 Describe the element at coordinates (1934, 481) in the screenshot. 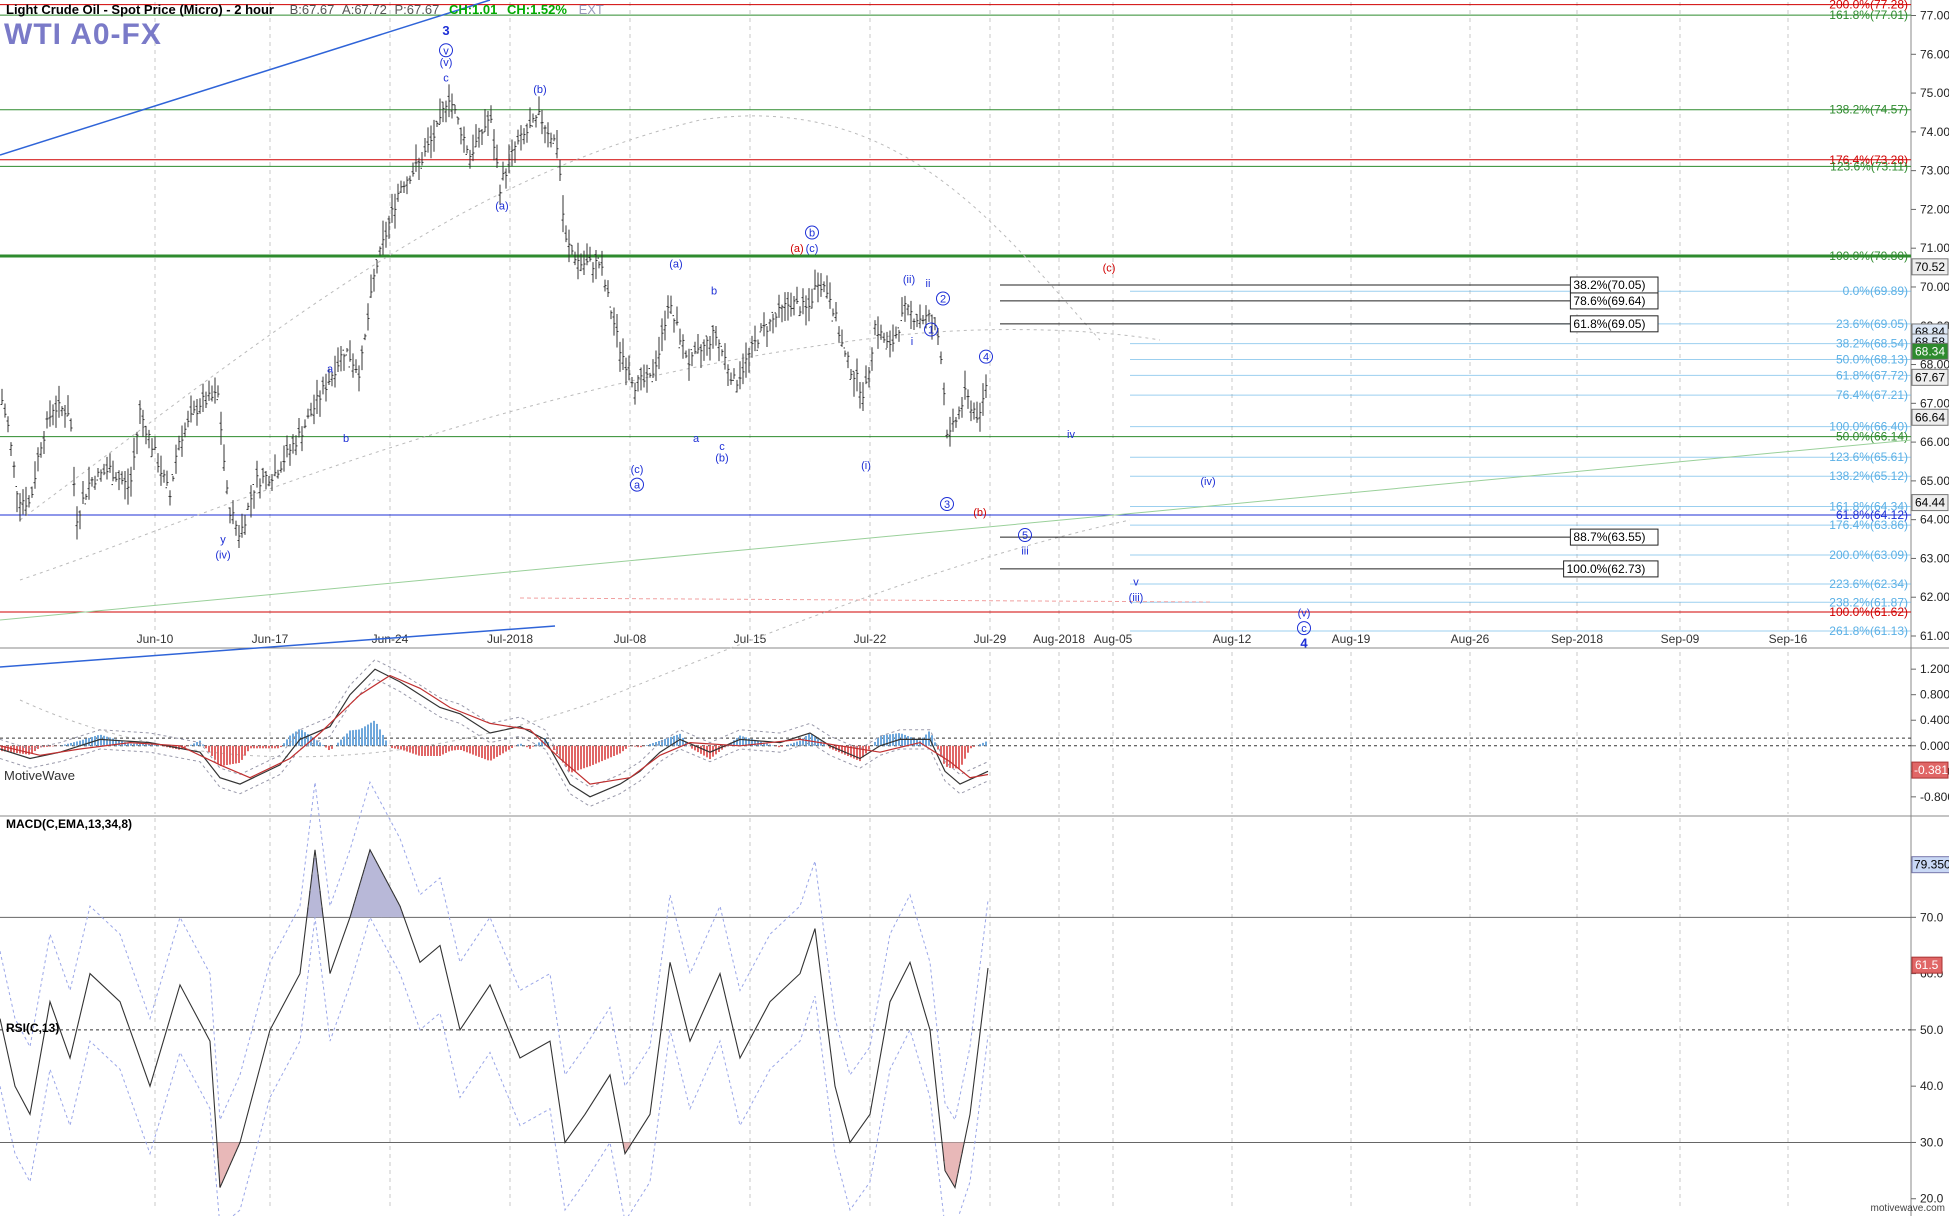

I see `y-tick-label: 65.00` at that location.